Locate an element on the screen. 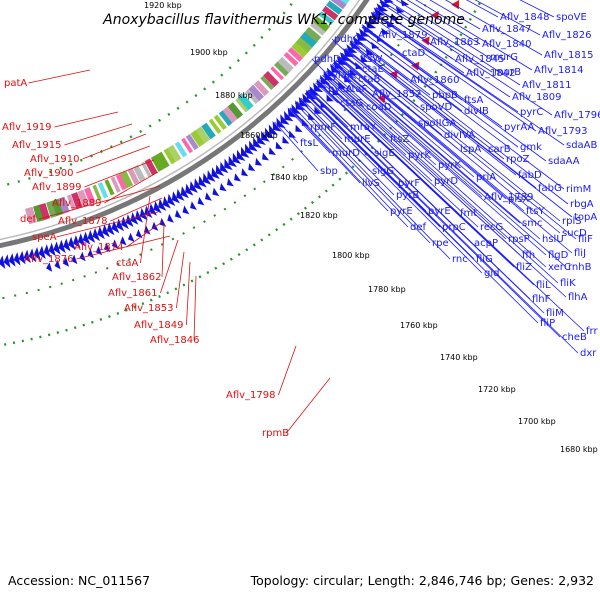 This screenshot has height=600, width=600. red-gene-label: speA is located at coordinates (44, 237).